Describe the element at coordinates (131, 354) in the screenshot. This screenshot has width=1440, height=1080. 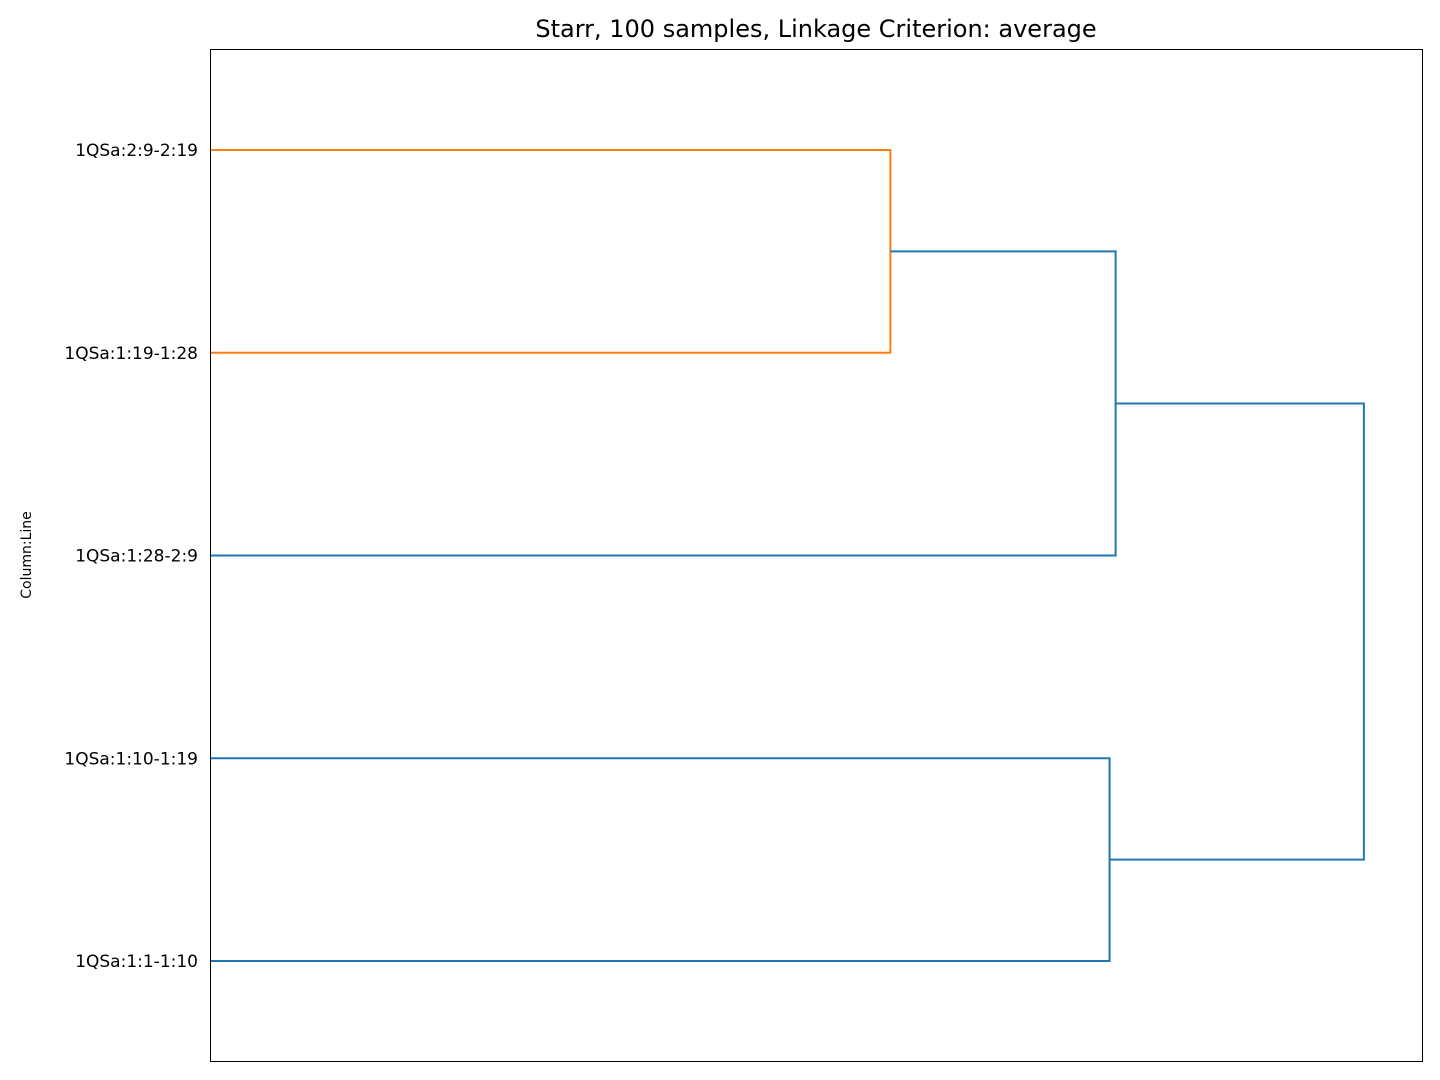
I see `leaf-label: 1QSa:1:19-1:28` at that location.